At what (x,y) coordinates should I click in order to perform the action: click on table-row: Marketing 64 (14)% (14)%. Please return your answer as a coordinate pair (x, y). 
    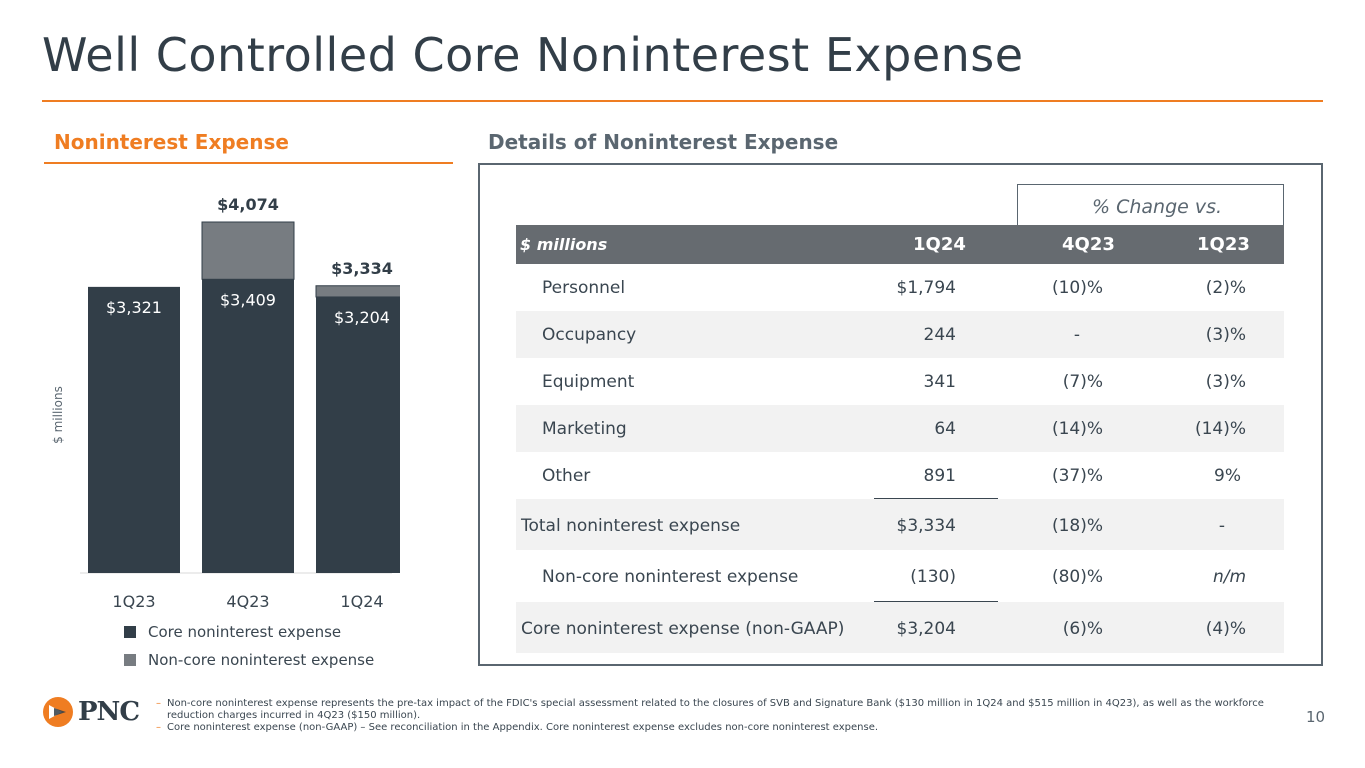
    Looking at the image, I should click on (900, 428).